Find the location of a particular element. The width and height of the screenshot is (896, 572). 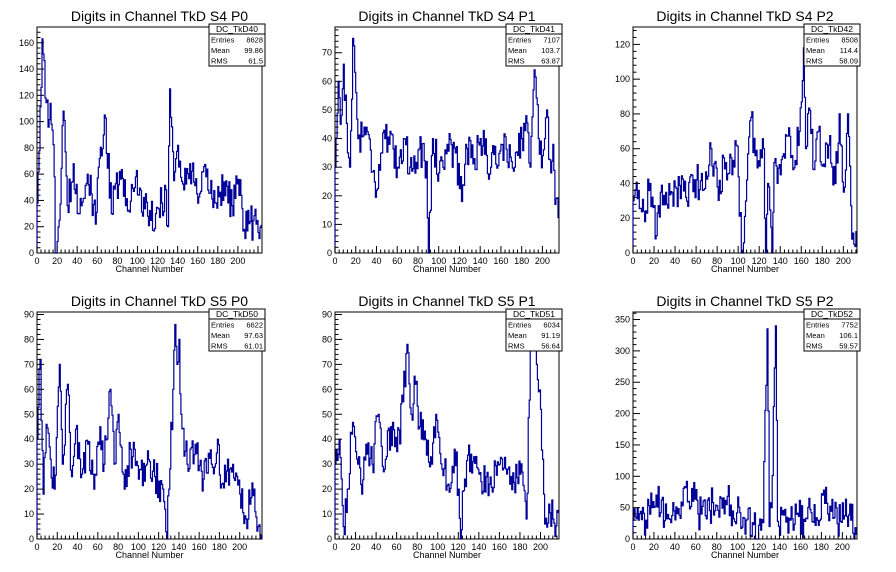

stats-box: DC_TkD41 Entries 7107 Mean 103.7 RMS 63.87 is located at coordinates (534, 45).